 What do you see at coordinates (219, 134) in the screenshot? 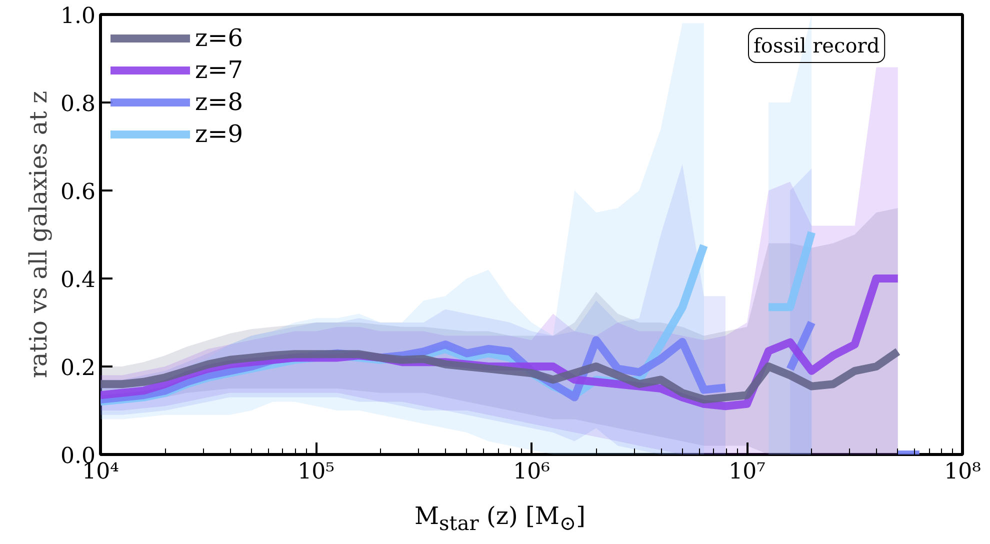
I see `legend-label: z=9` at bounding box center [219, 134].